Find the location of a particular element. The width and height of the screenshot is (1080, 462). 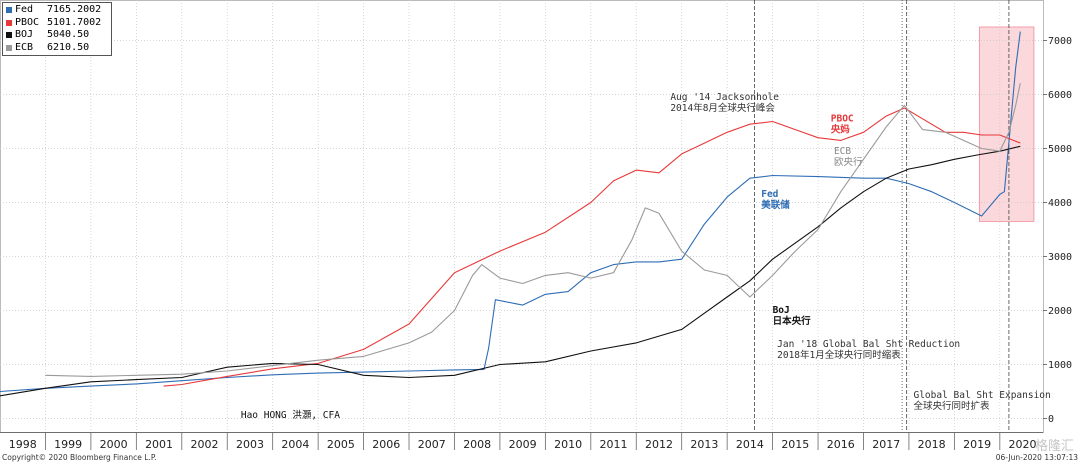

legend-value: 6210.50 is located at coordinates (68, 47).